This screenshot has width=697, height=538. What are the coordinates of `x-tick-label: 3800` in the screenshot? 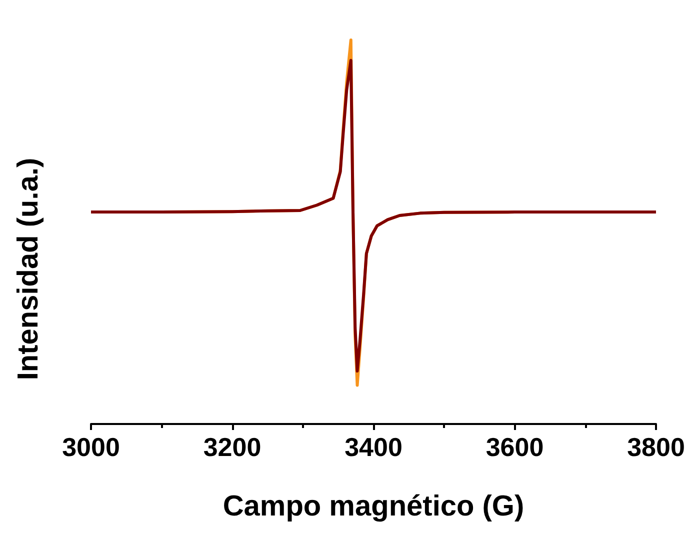 It's located at (656, 447).